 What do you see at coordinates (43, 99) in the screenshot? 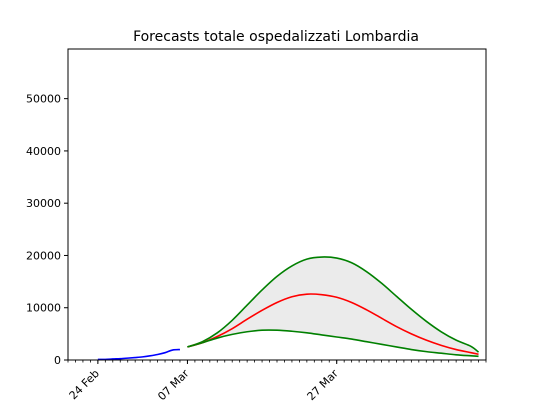
I see `y-tick-label: 50000` at bounding box center [43, 99].